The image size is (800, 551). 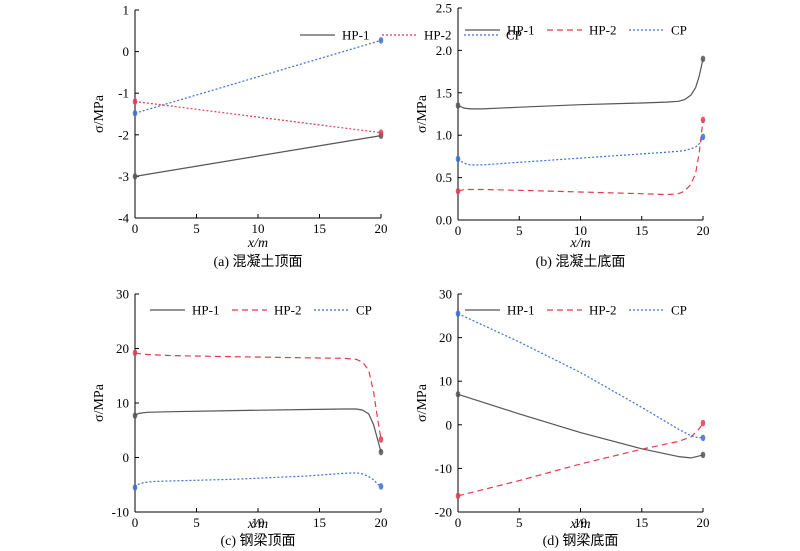 What do you see at coordinates (444, 8) in the screenshot?
I see `y-tick-label: 2.5` at bounding box center [444, 8].